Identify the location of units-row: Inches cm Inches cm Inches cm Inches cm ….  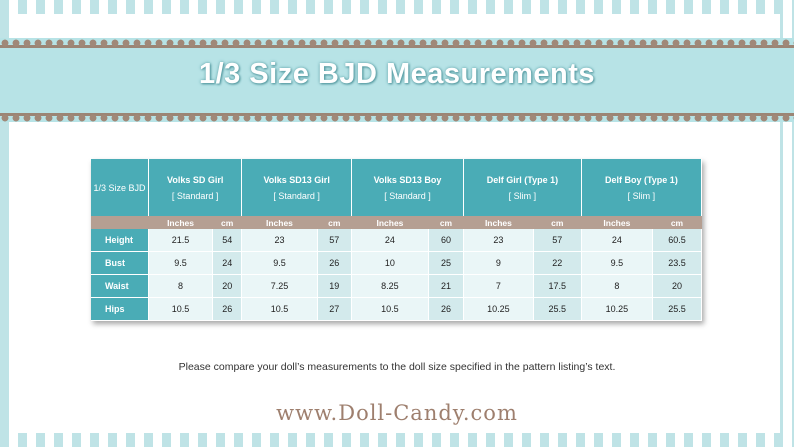
(396, 222).